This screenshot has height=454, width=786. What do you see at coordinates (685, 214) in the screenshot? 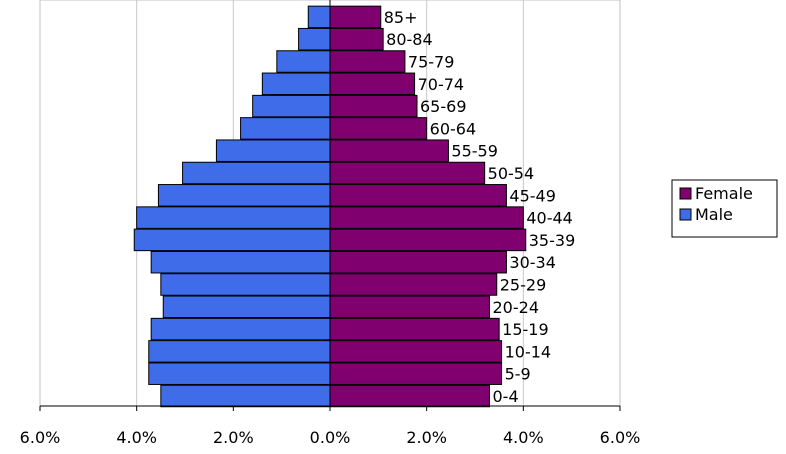
I see `legend-swatch-male` at bounding box center [685, 214].